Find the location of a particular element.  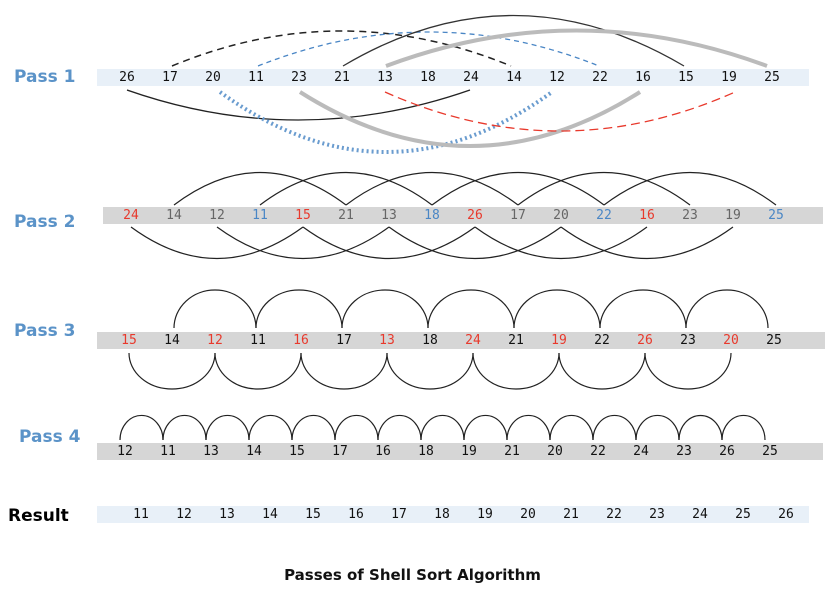

pass3-arcs is located at coordinates (448, 339).